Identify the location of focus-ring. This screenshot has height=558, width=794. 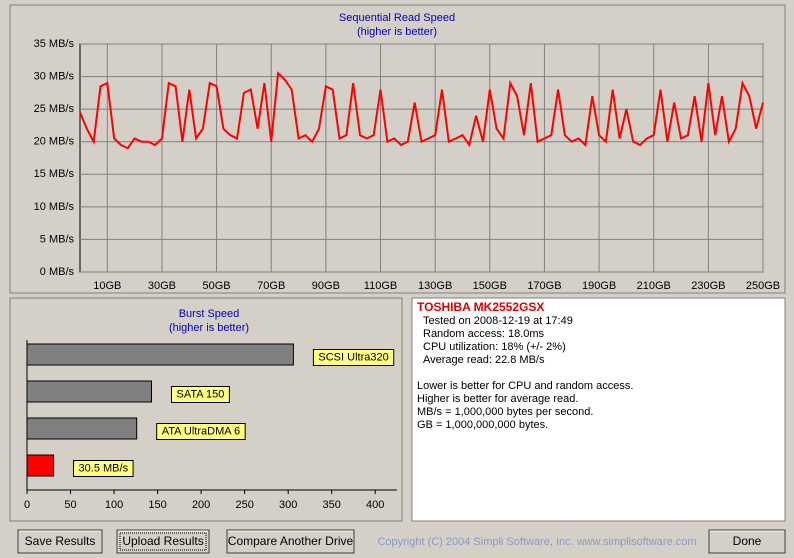
(163, 541).